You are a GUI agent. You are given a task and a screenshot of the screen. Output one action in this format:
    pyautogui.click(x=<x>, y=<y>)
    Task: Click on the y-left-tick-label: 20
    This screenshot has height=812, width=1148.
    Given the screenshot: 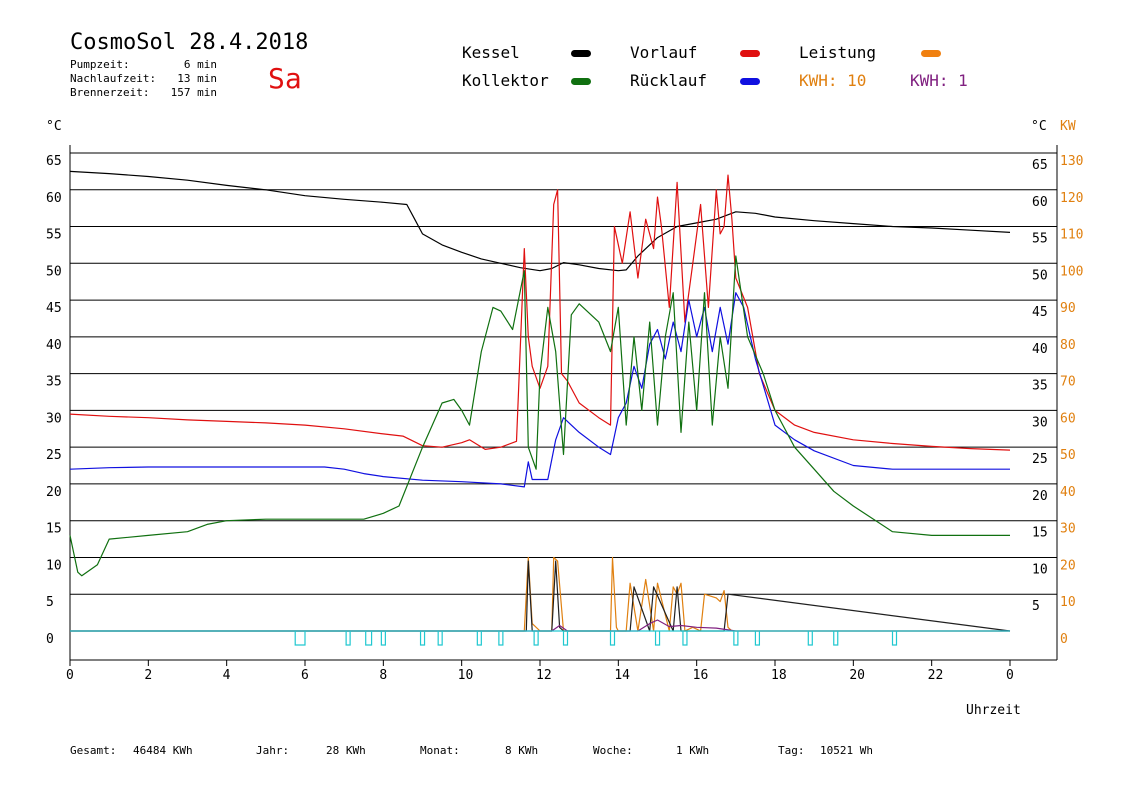 What is the action you would take?
    pyautogui.click(x=54, y=492)
    